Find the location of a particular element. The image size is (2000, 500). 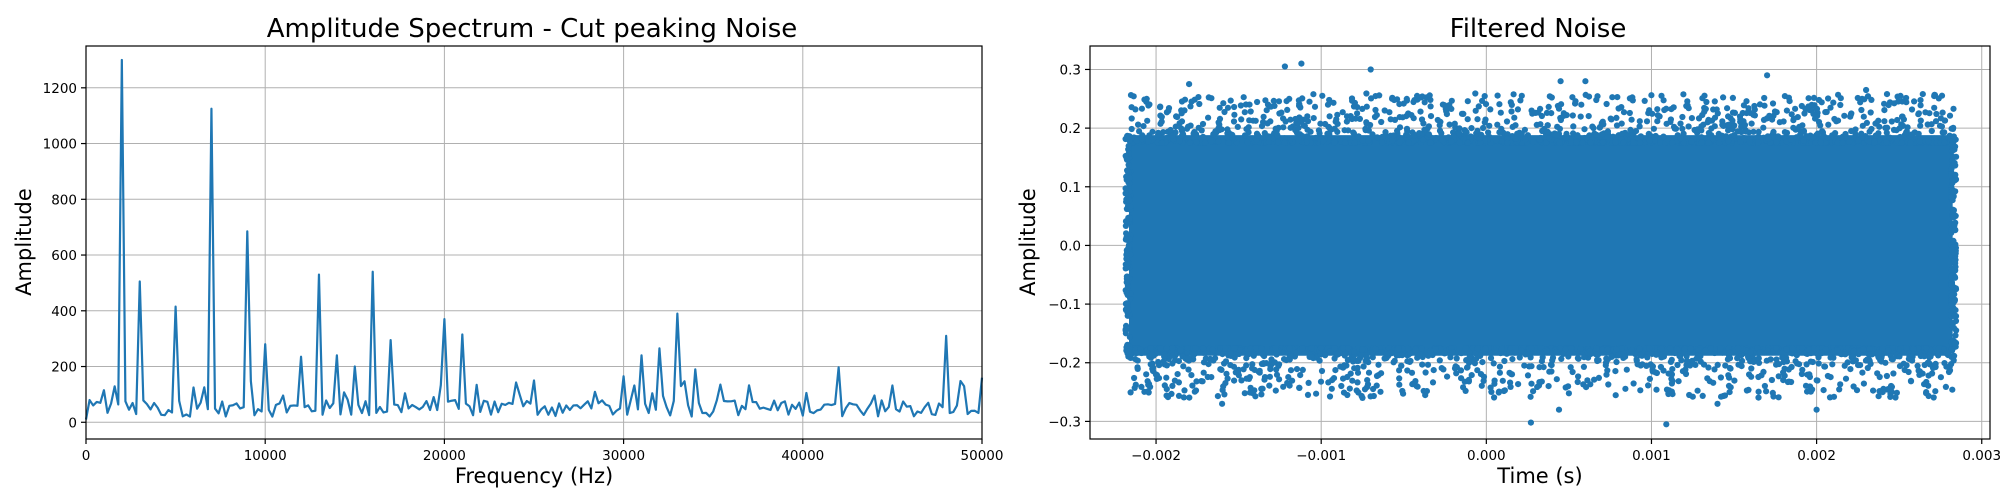

noise-outlier-point is located at coordinates (1717, 403).